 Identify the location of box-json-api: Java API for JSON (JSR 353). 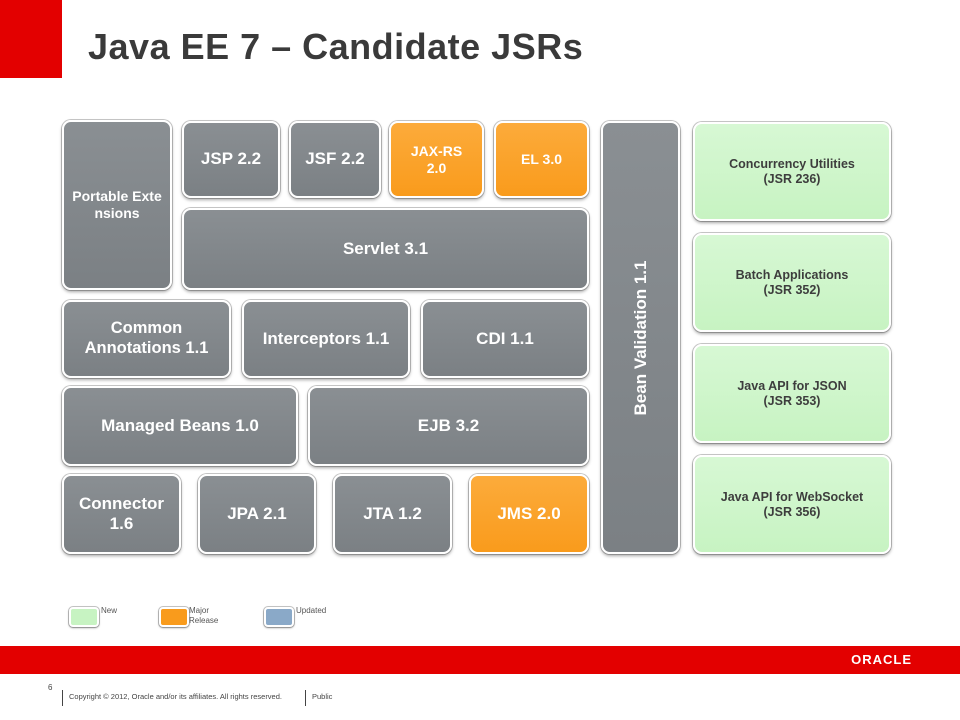
(792, 393).